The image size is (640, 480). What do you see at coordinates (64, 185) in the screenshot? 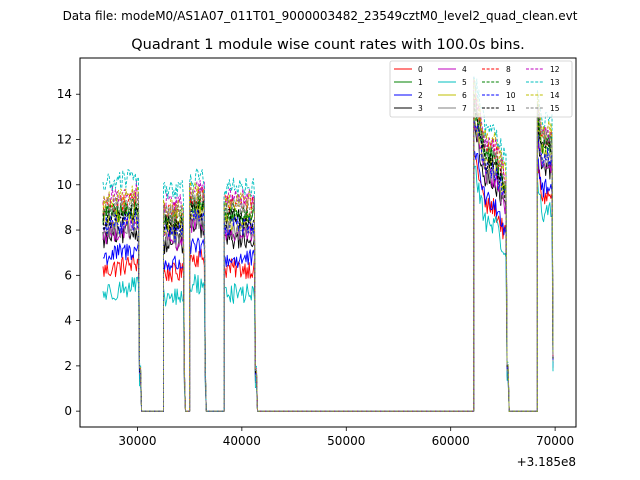
I see `y-tick-label: 10` at bounding box center [64, 185].